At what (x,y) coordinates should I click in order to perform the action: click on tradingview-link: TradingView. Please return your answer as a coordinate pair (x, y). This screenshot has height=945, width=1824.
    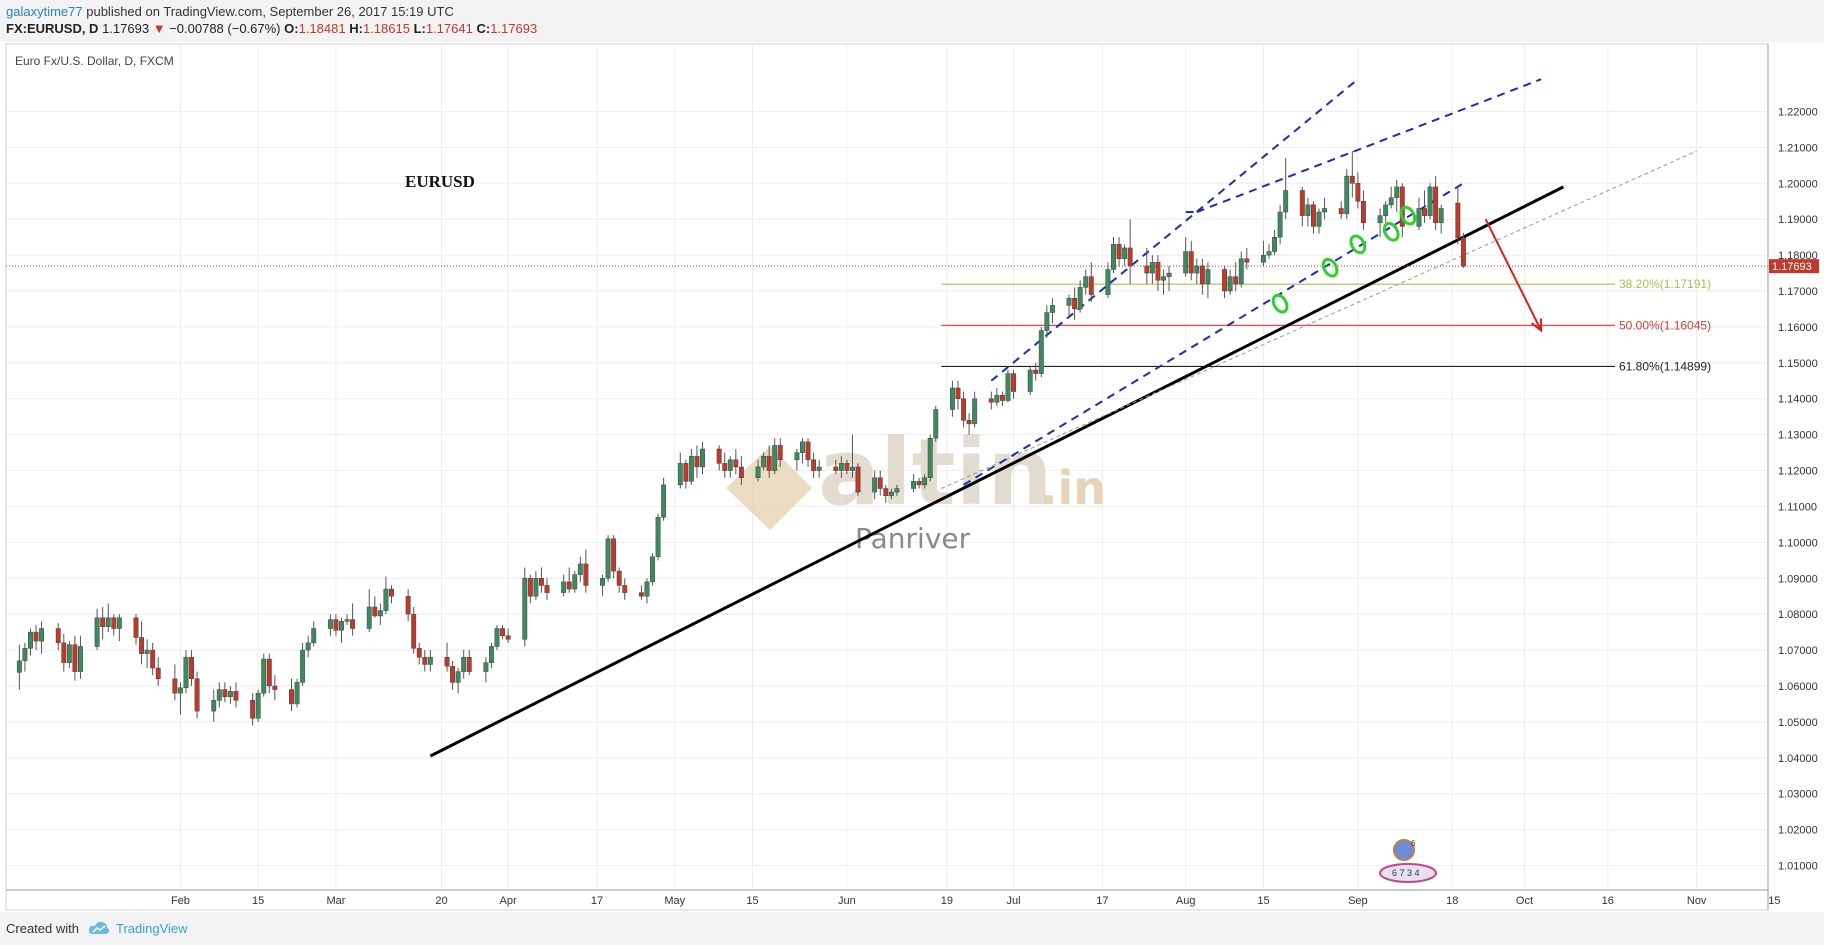
    Looking at the image, I should click on (152, 928).